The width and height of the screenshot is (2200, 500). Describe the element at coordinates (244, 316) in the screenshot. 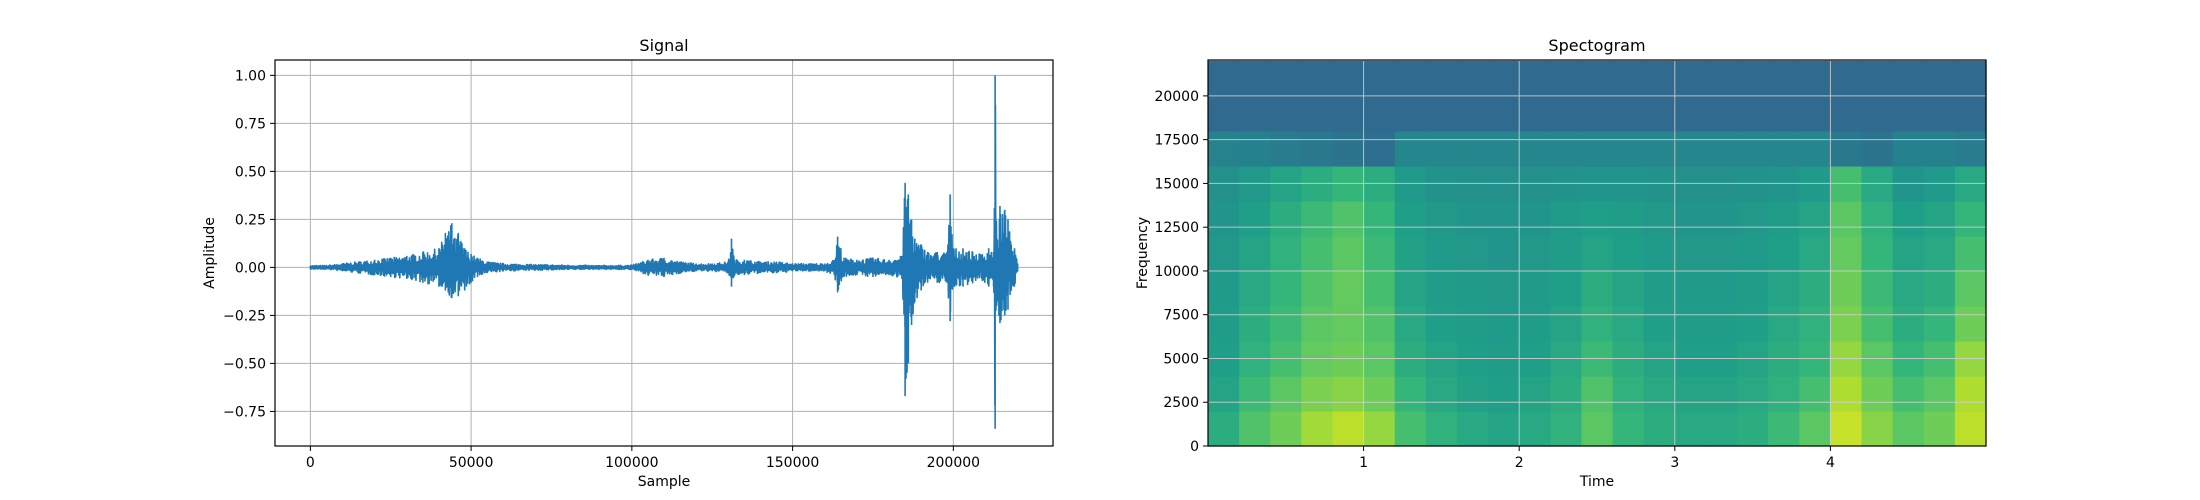

I see `signal-y-tick-label: −0.25` at that location.